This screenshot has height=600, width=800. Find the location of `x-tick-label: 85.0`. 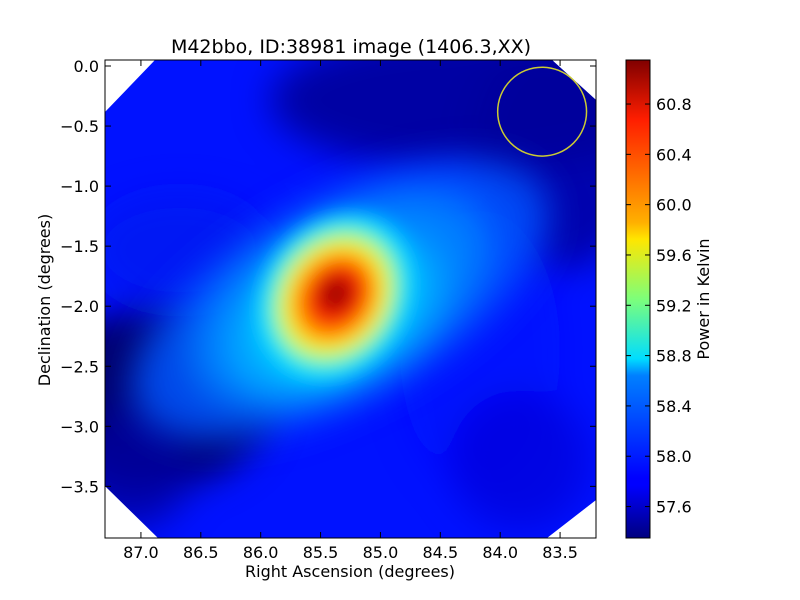

x-tick-label: 85.0 is located at coordinates (381, 552).